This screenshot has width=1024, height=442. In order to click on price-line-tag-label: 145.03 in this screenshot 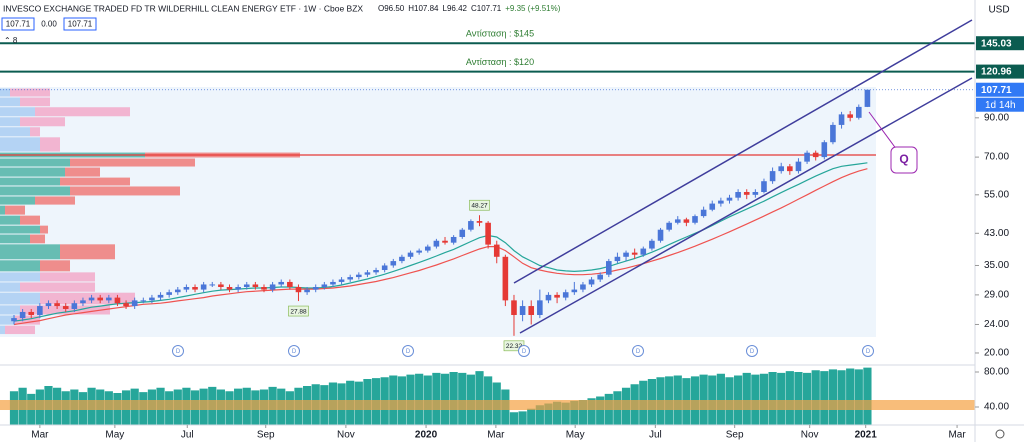, I will do `click(996, 43)`.